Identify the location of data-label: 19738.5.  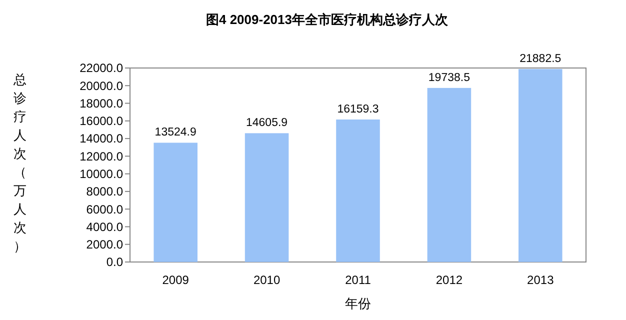
(449, 78).